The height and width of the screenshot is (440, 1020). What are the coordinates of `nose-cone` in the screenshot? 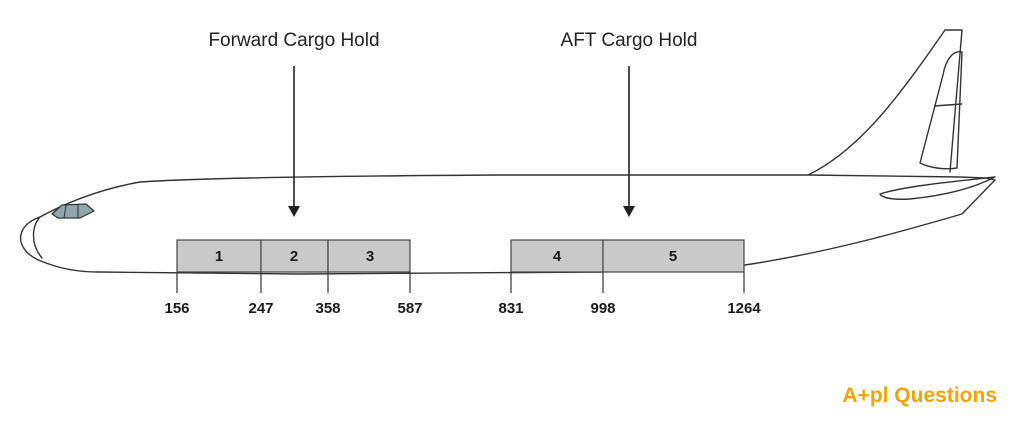 It's located at (37, 237).